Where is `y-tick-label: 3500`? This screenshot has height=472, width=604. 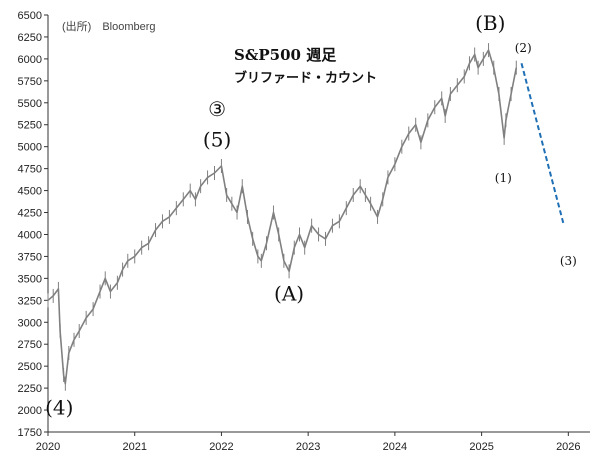
y-tick-label: 3500 is located at coordinates (30, 279).